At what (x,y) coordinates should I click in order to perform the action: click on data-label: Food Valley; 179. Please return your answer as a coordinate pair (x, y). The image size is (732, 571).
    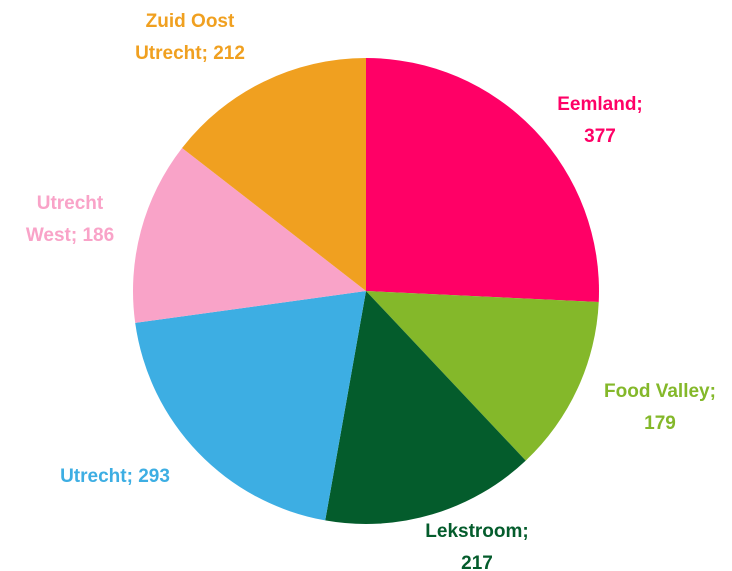
    Looking at the image, I should click on (660, 407).